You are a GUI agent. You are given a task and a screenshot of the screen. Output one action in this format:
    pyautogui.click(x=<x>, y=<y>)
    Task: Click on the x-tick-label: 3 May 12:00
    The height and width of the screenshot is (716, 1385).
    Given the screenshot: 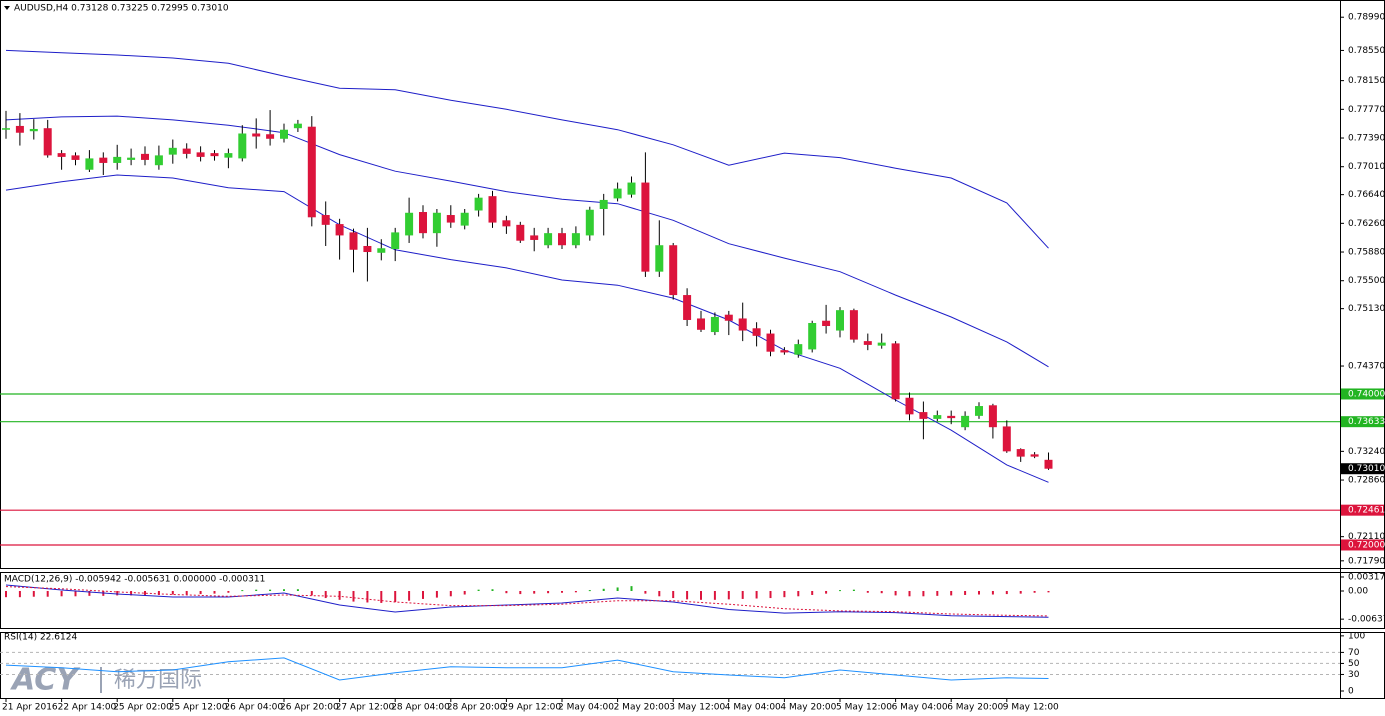 What is the action you would take?
    pyautogui.click(x=697, y=708)
    